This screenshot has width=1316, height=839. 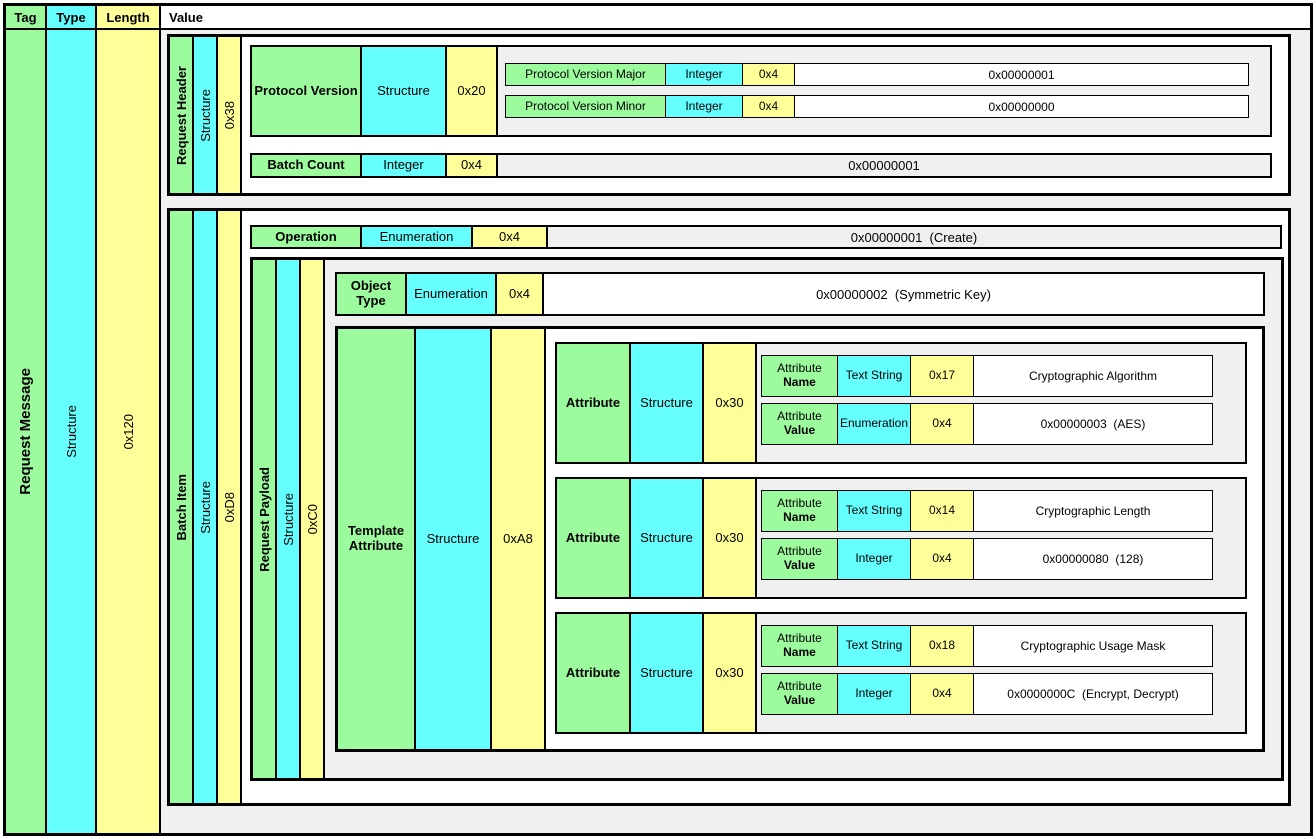 What do you see at coordinates (129, 17) in the screenshot?
I see `header-length: Length` at bounding box center [129, 17].